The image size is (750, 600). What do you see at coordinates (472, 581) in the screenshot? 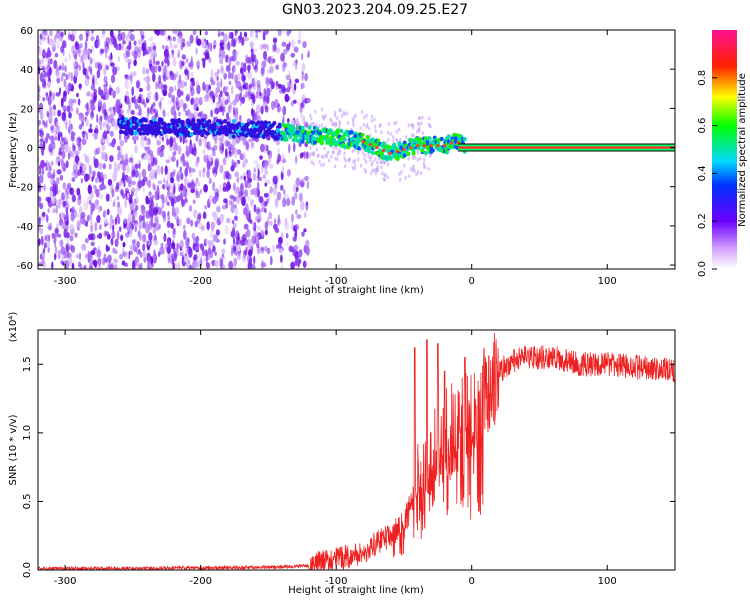
I see `snr-x-tick-label: 0` at bounding box center [472, 581].